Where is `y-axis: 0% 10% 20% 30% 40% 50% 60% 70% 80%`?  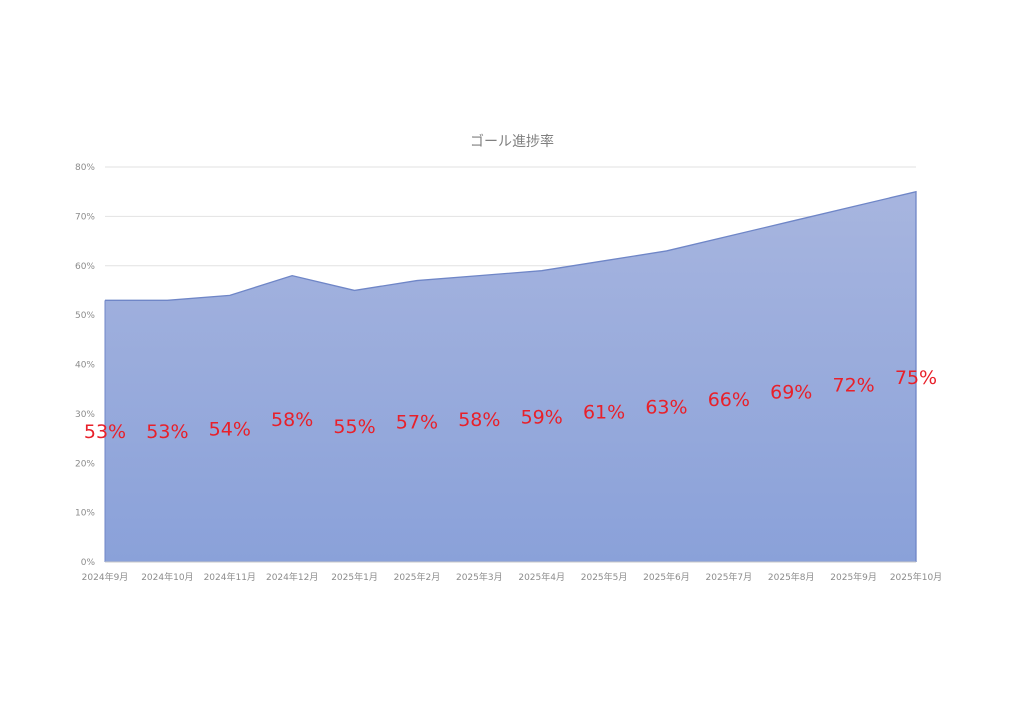
y-axis: 0% 10% 20% 30% 40% 50% 60% 70% 80% is located at coordinates (85, 365).